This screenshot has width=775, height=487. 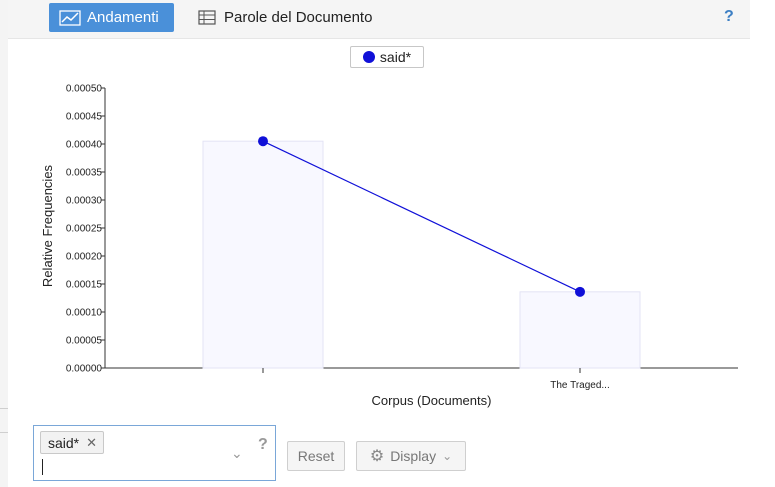 What do you see at coordinates (84, 257) in the screenshot?
I see `y-tick-label: 0.00020` at bounding box center [84, 257].